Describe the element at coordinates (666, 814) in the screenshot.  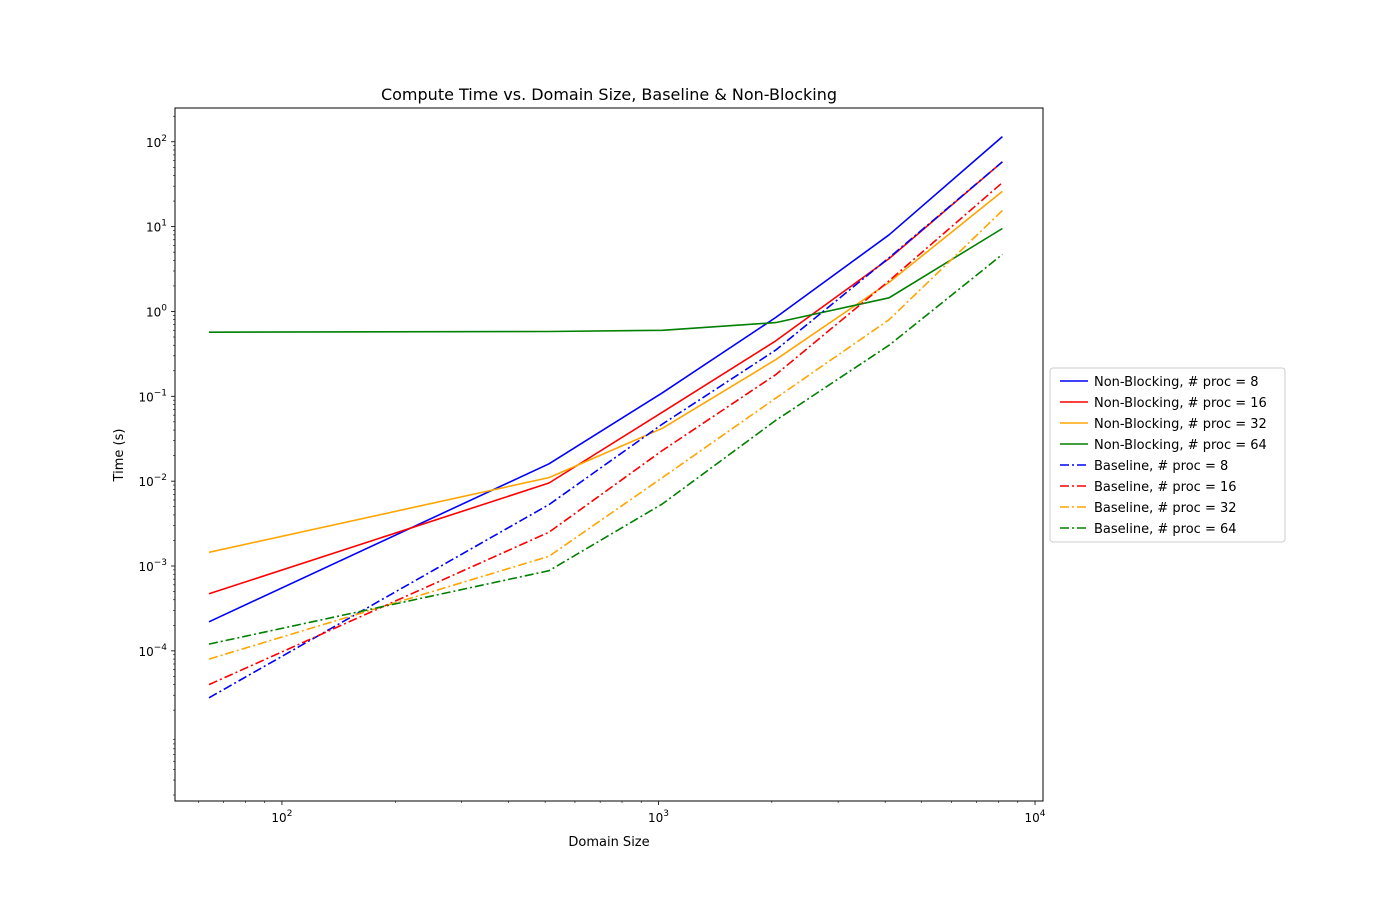
I see `x-tick-exp: 3` at that location.